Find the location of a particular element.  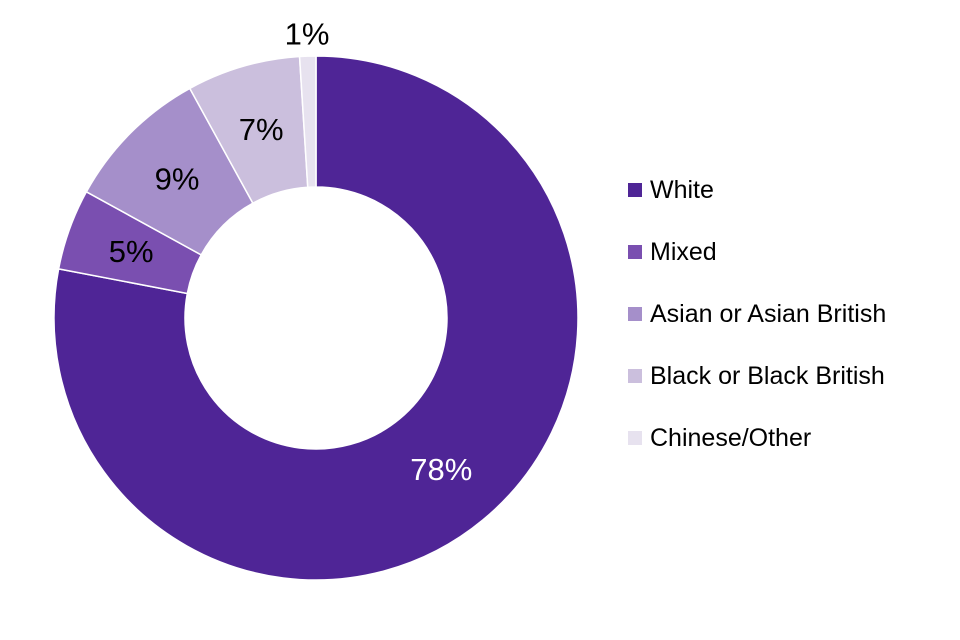

slice-label-asian-or-asian-british: 9% is located at coordinates (177, 179).